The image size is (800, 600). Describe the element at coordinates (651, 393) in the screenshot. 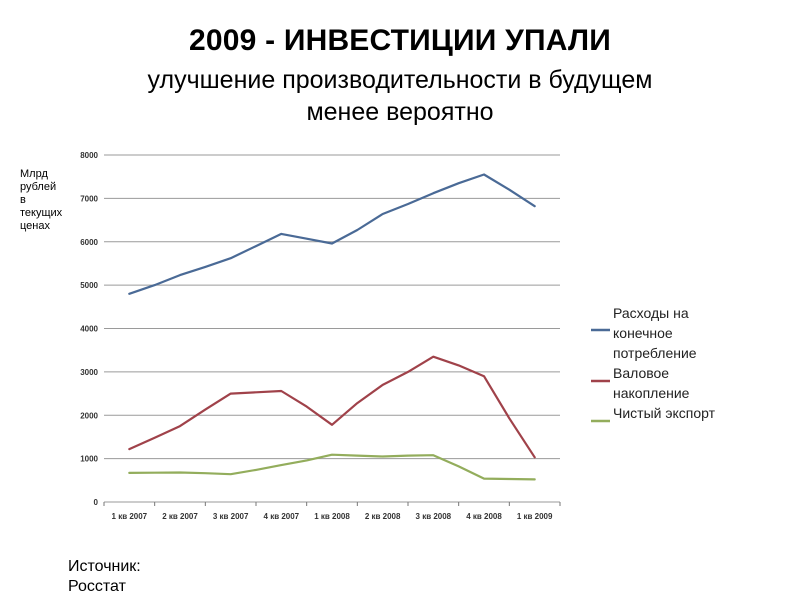

I see `legend-label: накопление` at that location.